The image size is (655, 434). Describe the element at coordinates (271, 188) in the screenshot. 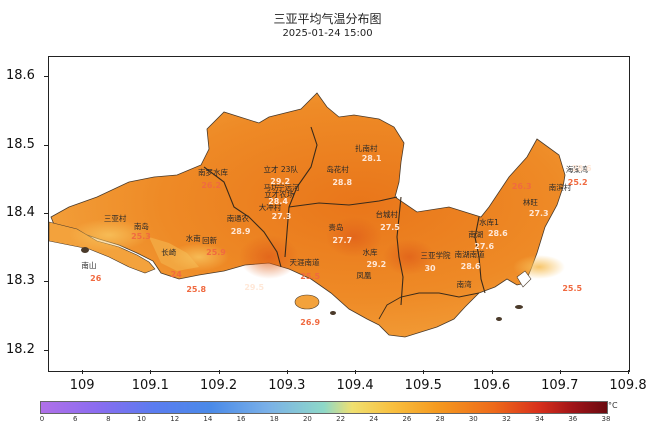

I see `place-label: 马坊` at that location.